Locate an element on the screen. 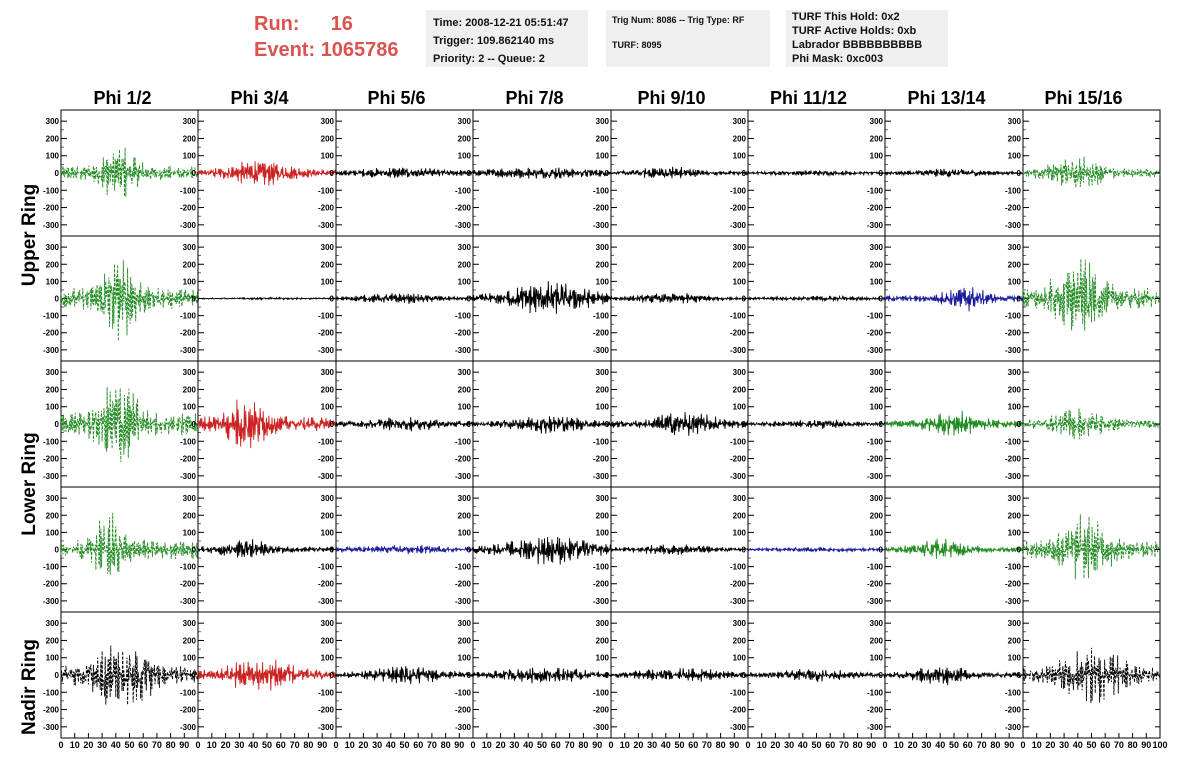 The width and height of the screenshot is (1196, 772). turf-hold-text: TURF This Hold: 0x2 is located at coordinates (846, 17).